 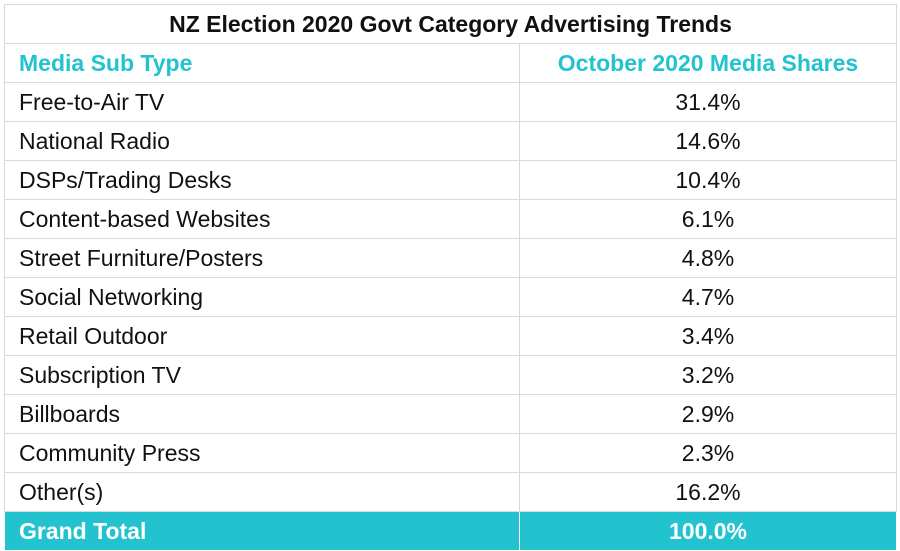 I want to click on media-share-cell: 4.8%, so click(x=708, y=258).